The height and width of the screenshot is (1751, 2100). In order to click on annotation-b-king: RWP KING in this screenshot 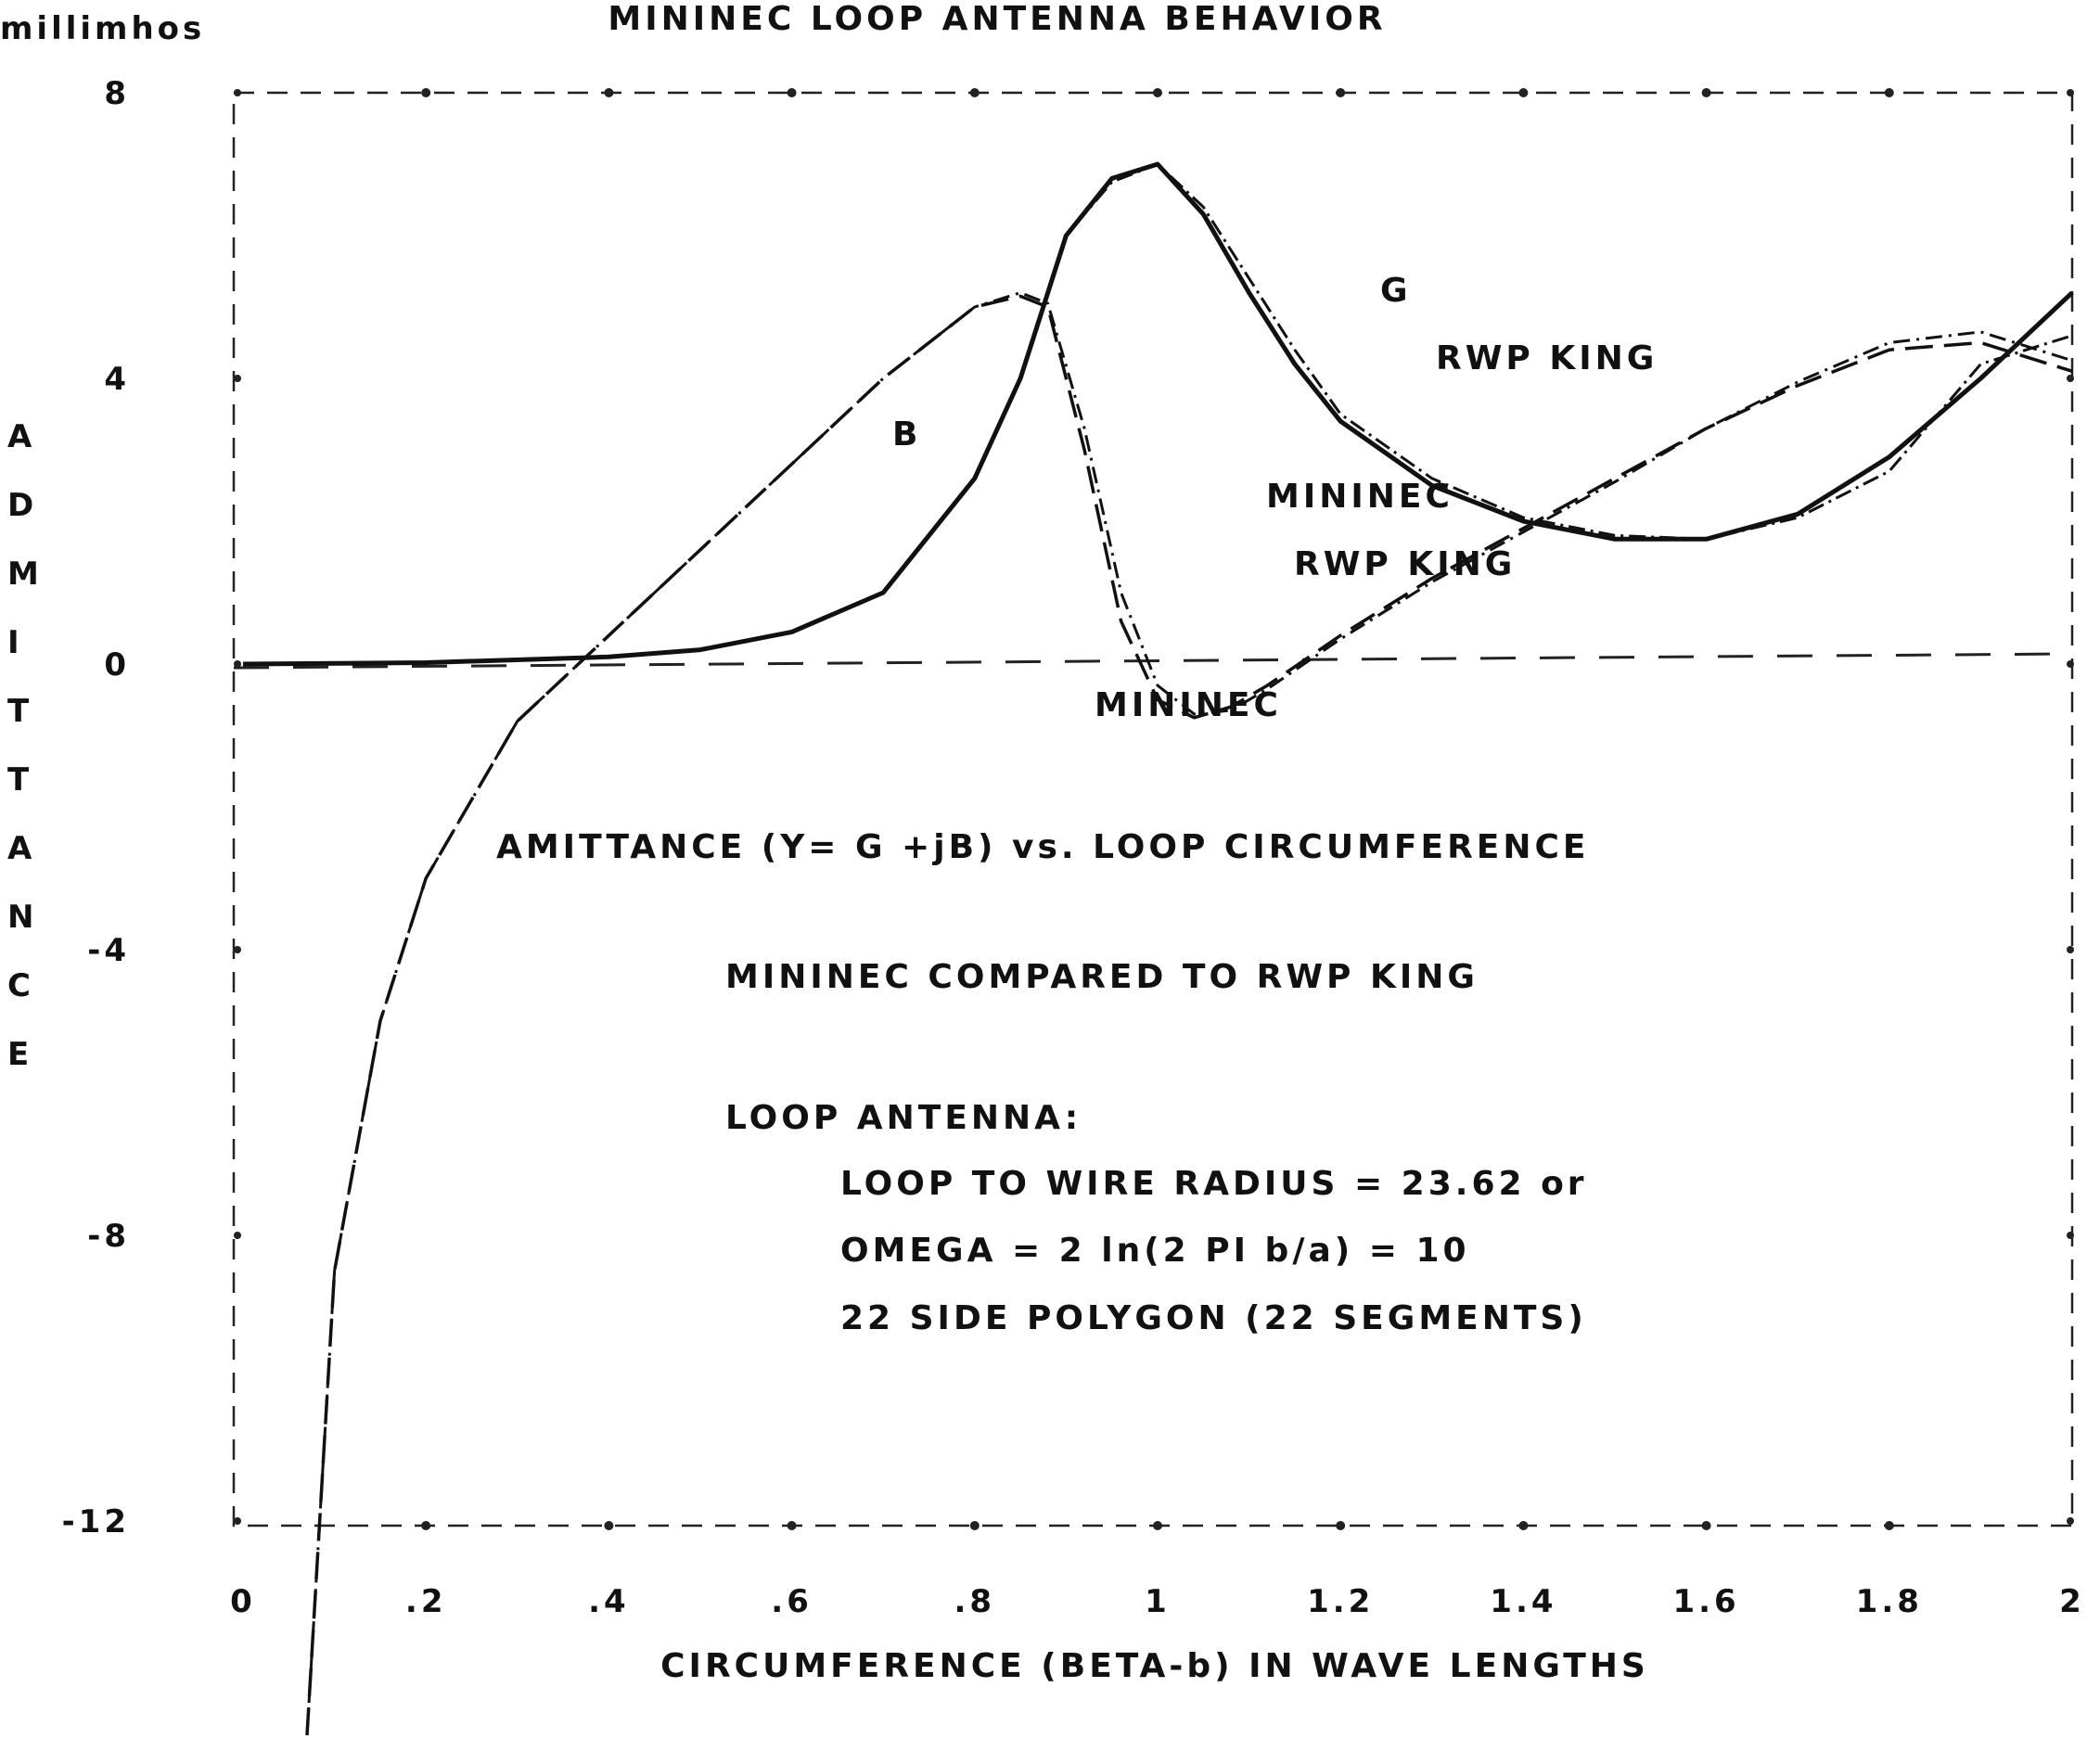, I will do `click(1405, 564)`.